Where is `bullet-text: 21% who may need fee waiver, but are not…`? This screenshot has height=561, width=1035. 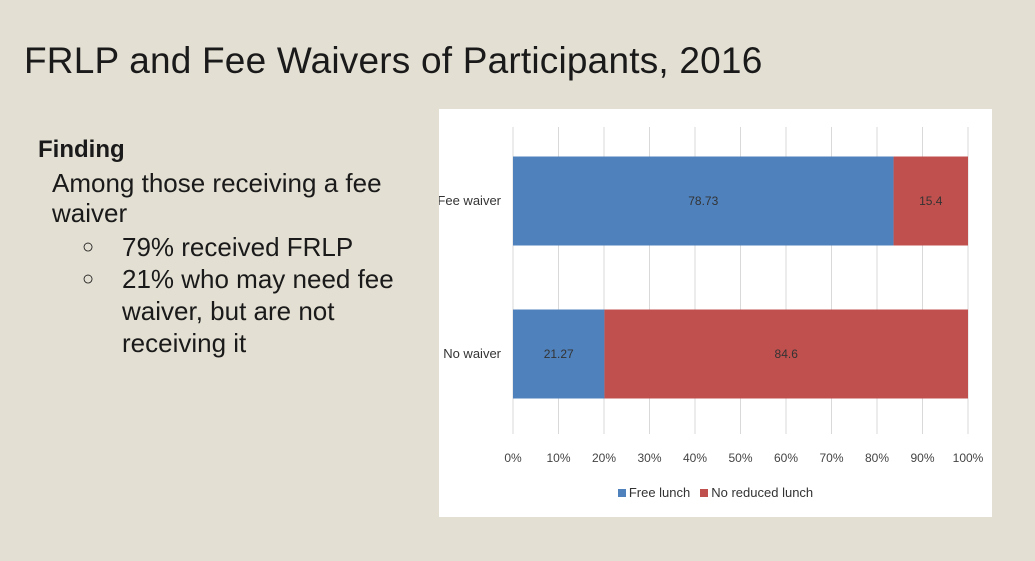
bullet-text: 21% who may need fee waiver, but are not… is located at coordinates (258, 311).